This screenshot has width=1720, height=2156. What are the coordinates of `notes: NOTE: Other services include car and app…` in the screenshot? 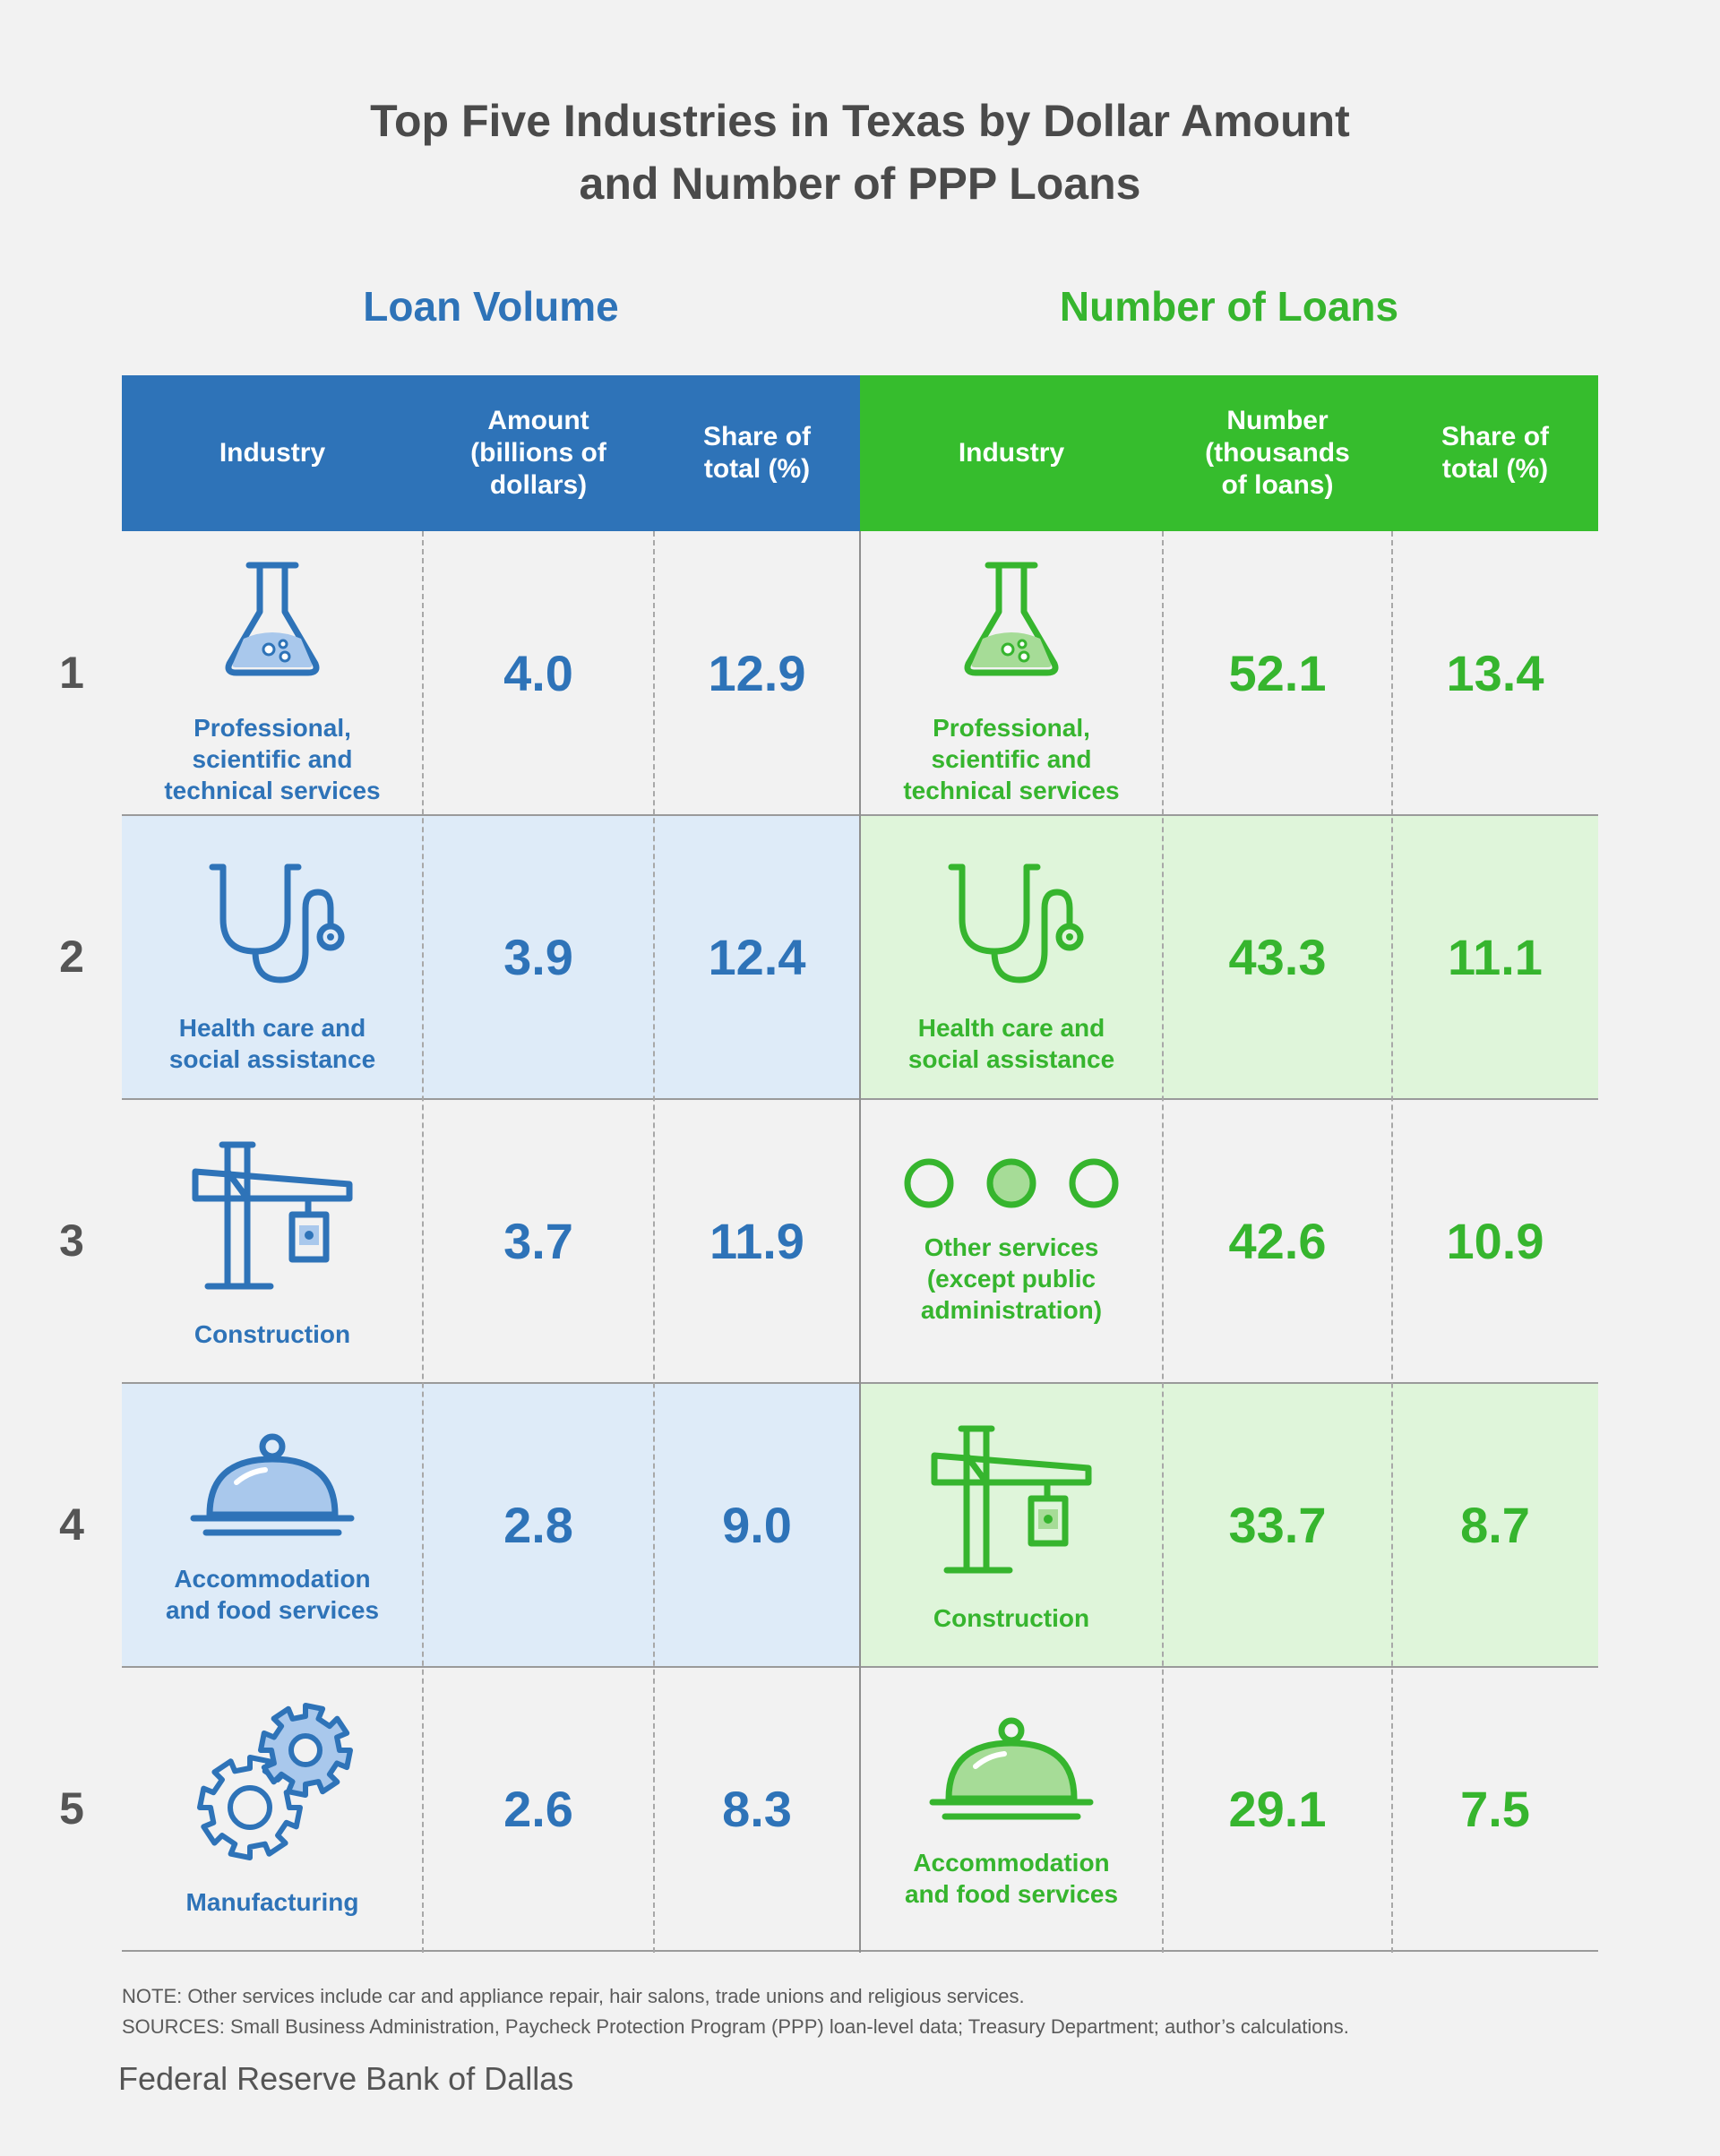 It's located at (735, 2011).